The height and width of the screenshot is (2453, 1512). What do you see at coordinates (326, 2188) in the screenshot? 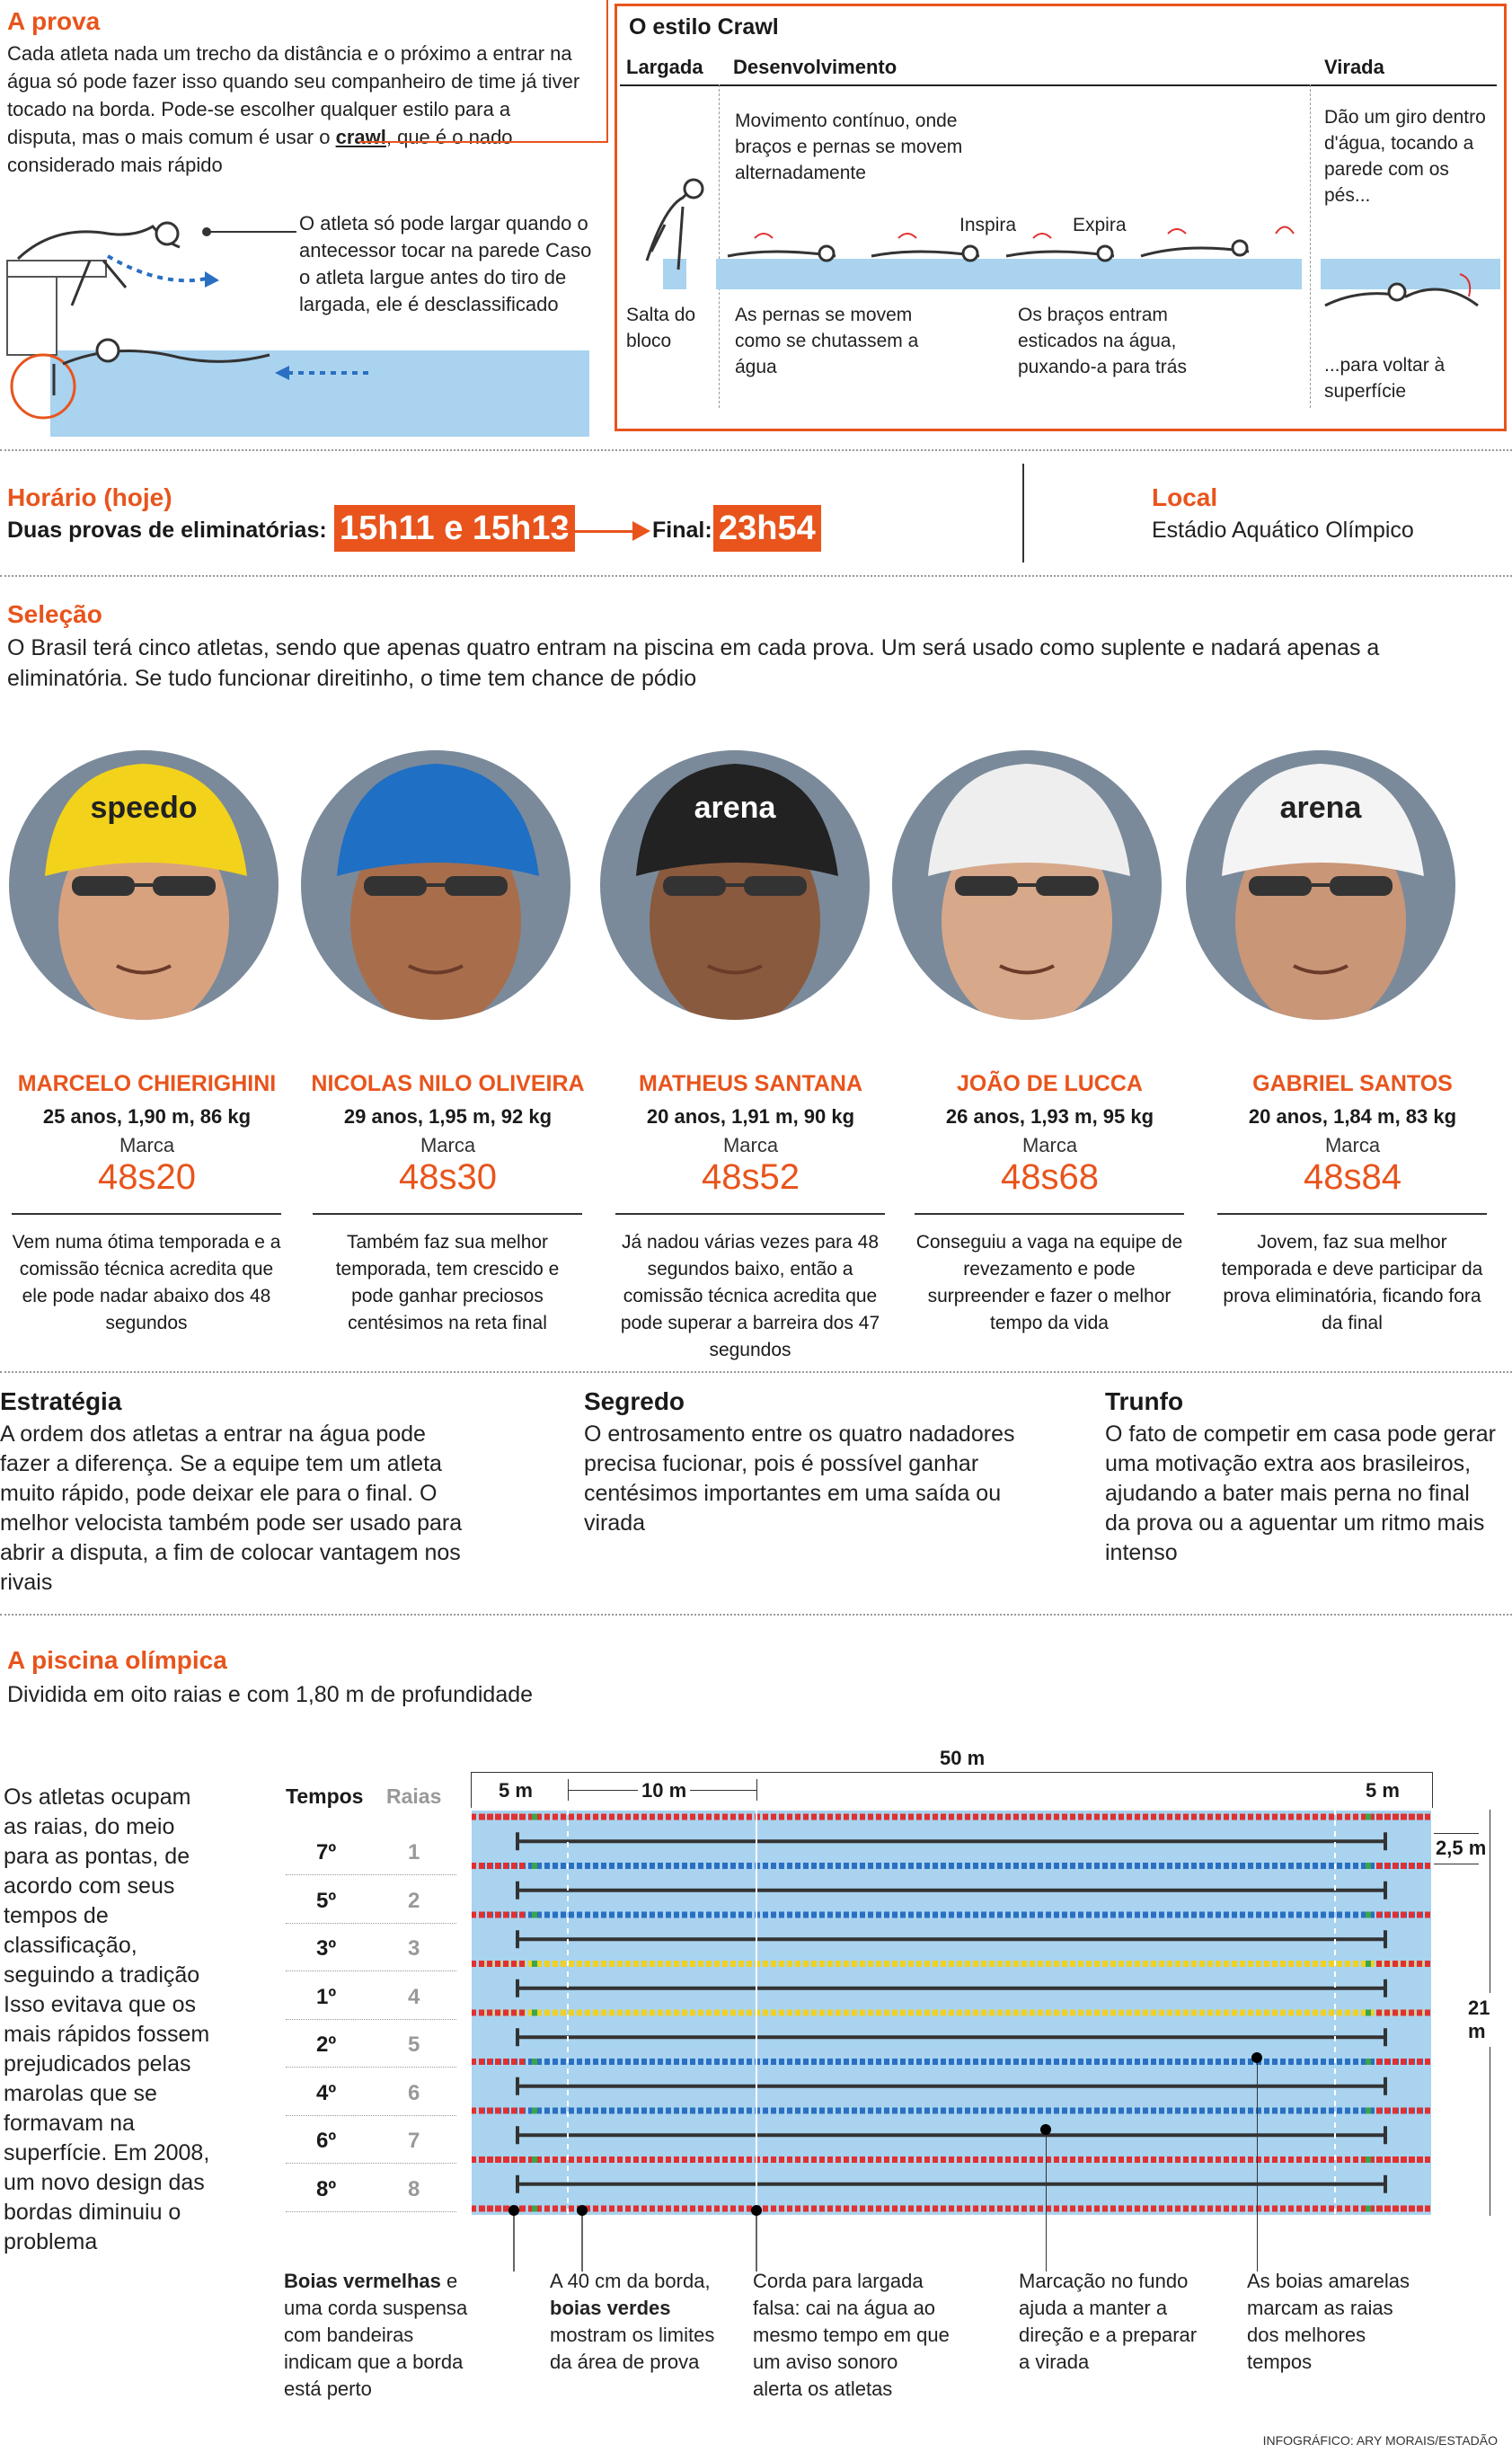
I see `lane-tempo: 8º` at bounding box center [326, 2188].